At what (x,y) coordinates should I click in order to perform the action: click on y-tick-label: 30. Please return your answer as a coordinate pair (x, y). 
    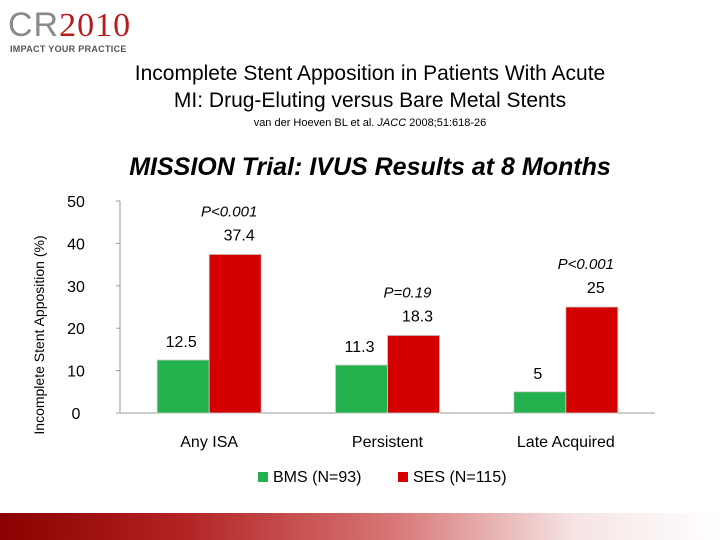
    Looking at the image, I should click on (76, 287).